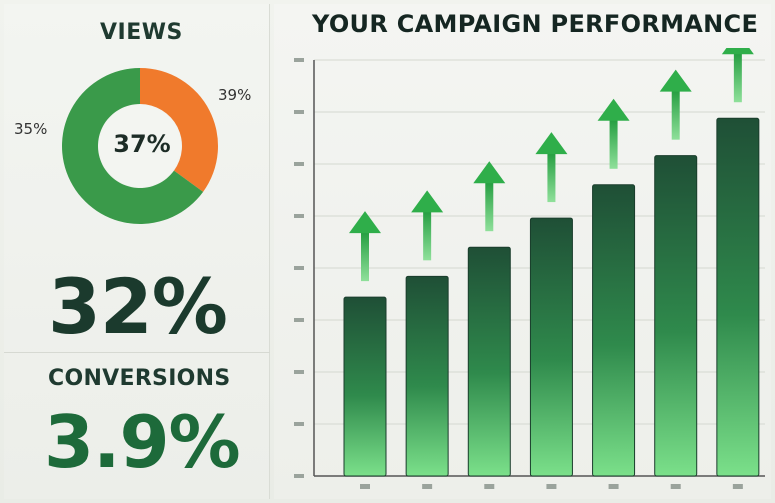 This screenshot has height=503, width=775. What do you see at coordinates (138, 306) in the screenshot?
I see `views-metric-value: 32%` at bounding box center [138, 306].